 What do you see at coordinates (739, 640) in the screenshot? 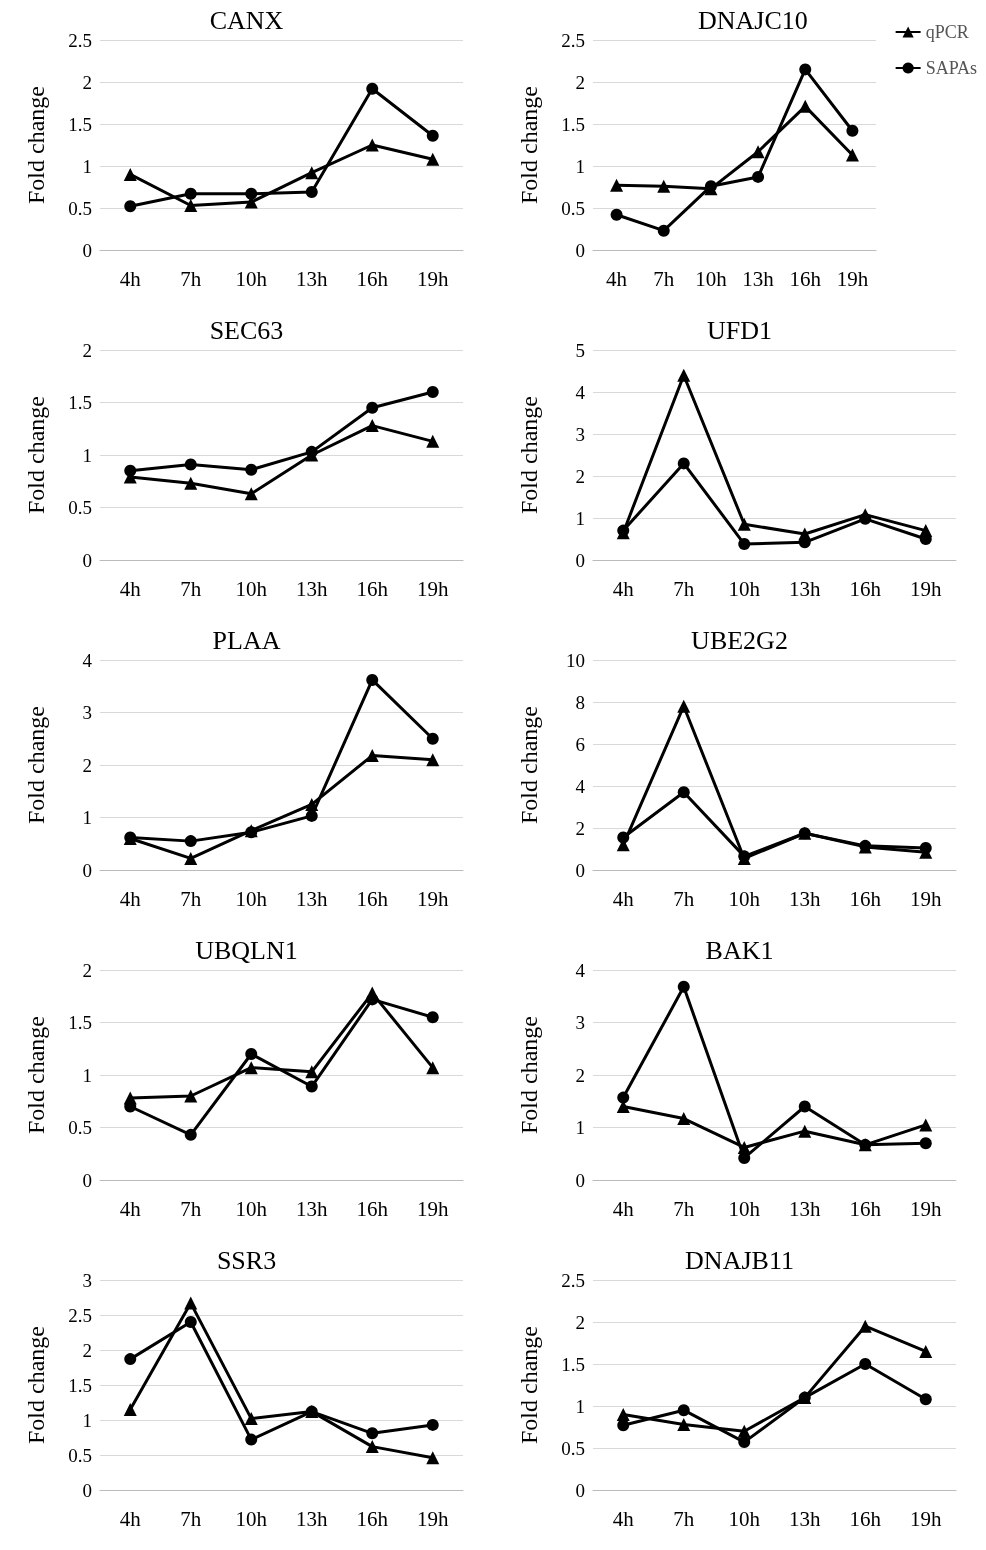
I see `chart-title: UBE2G2` at bounding box center [739, 640].